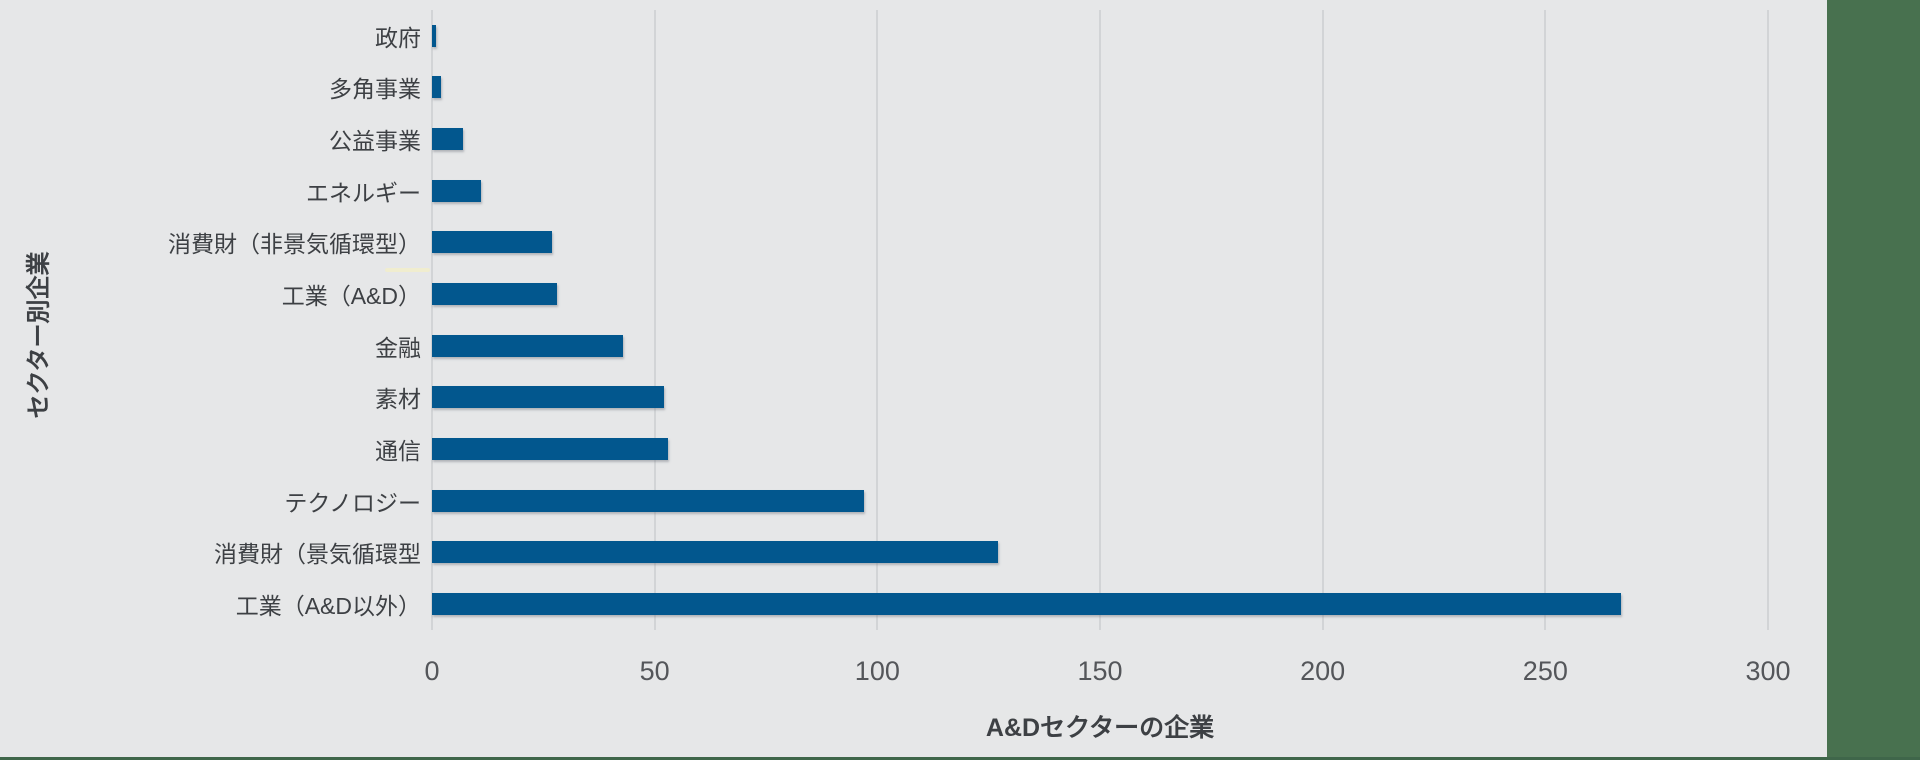 This screenshot has width=1920, height=760. What do you see at coordinates (960, 758) in the screenshot?
I see `bottom-green-border` at bounding box center [960, 758].